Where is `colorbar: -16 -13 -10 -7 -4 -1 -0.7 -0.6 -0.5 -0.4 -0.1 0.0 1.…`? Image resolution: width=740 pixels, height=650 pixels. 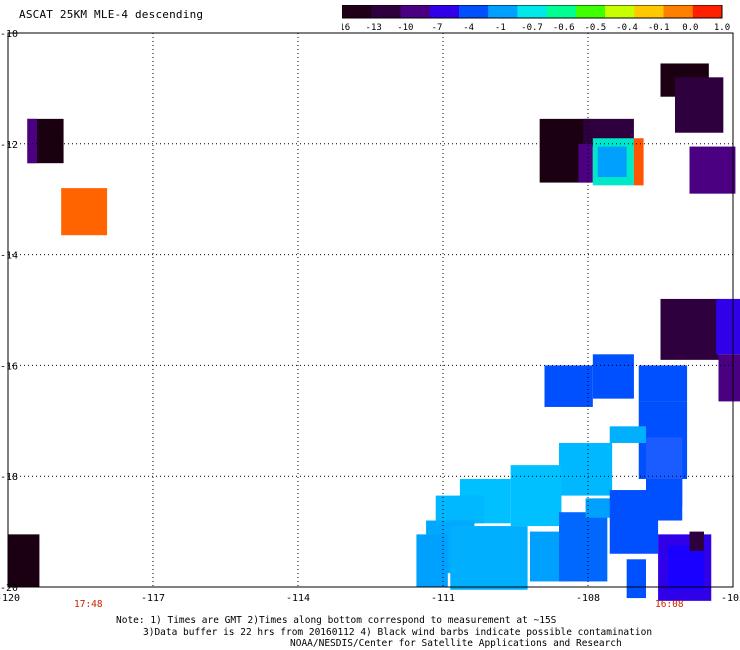
colorbar: -16 -13 -10 -7 -4 -1 -0.7 -0.6 -0.5 -0.4 -0.1 0.0 1.… is located at coordinates (536, 19).